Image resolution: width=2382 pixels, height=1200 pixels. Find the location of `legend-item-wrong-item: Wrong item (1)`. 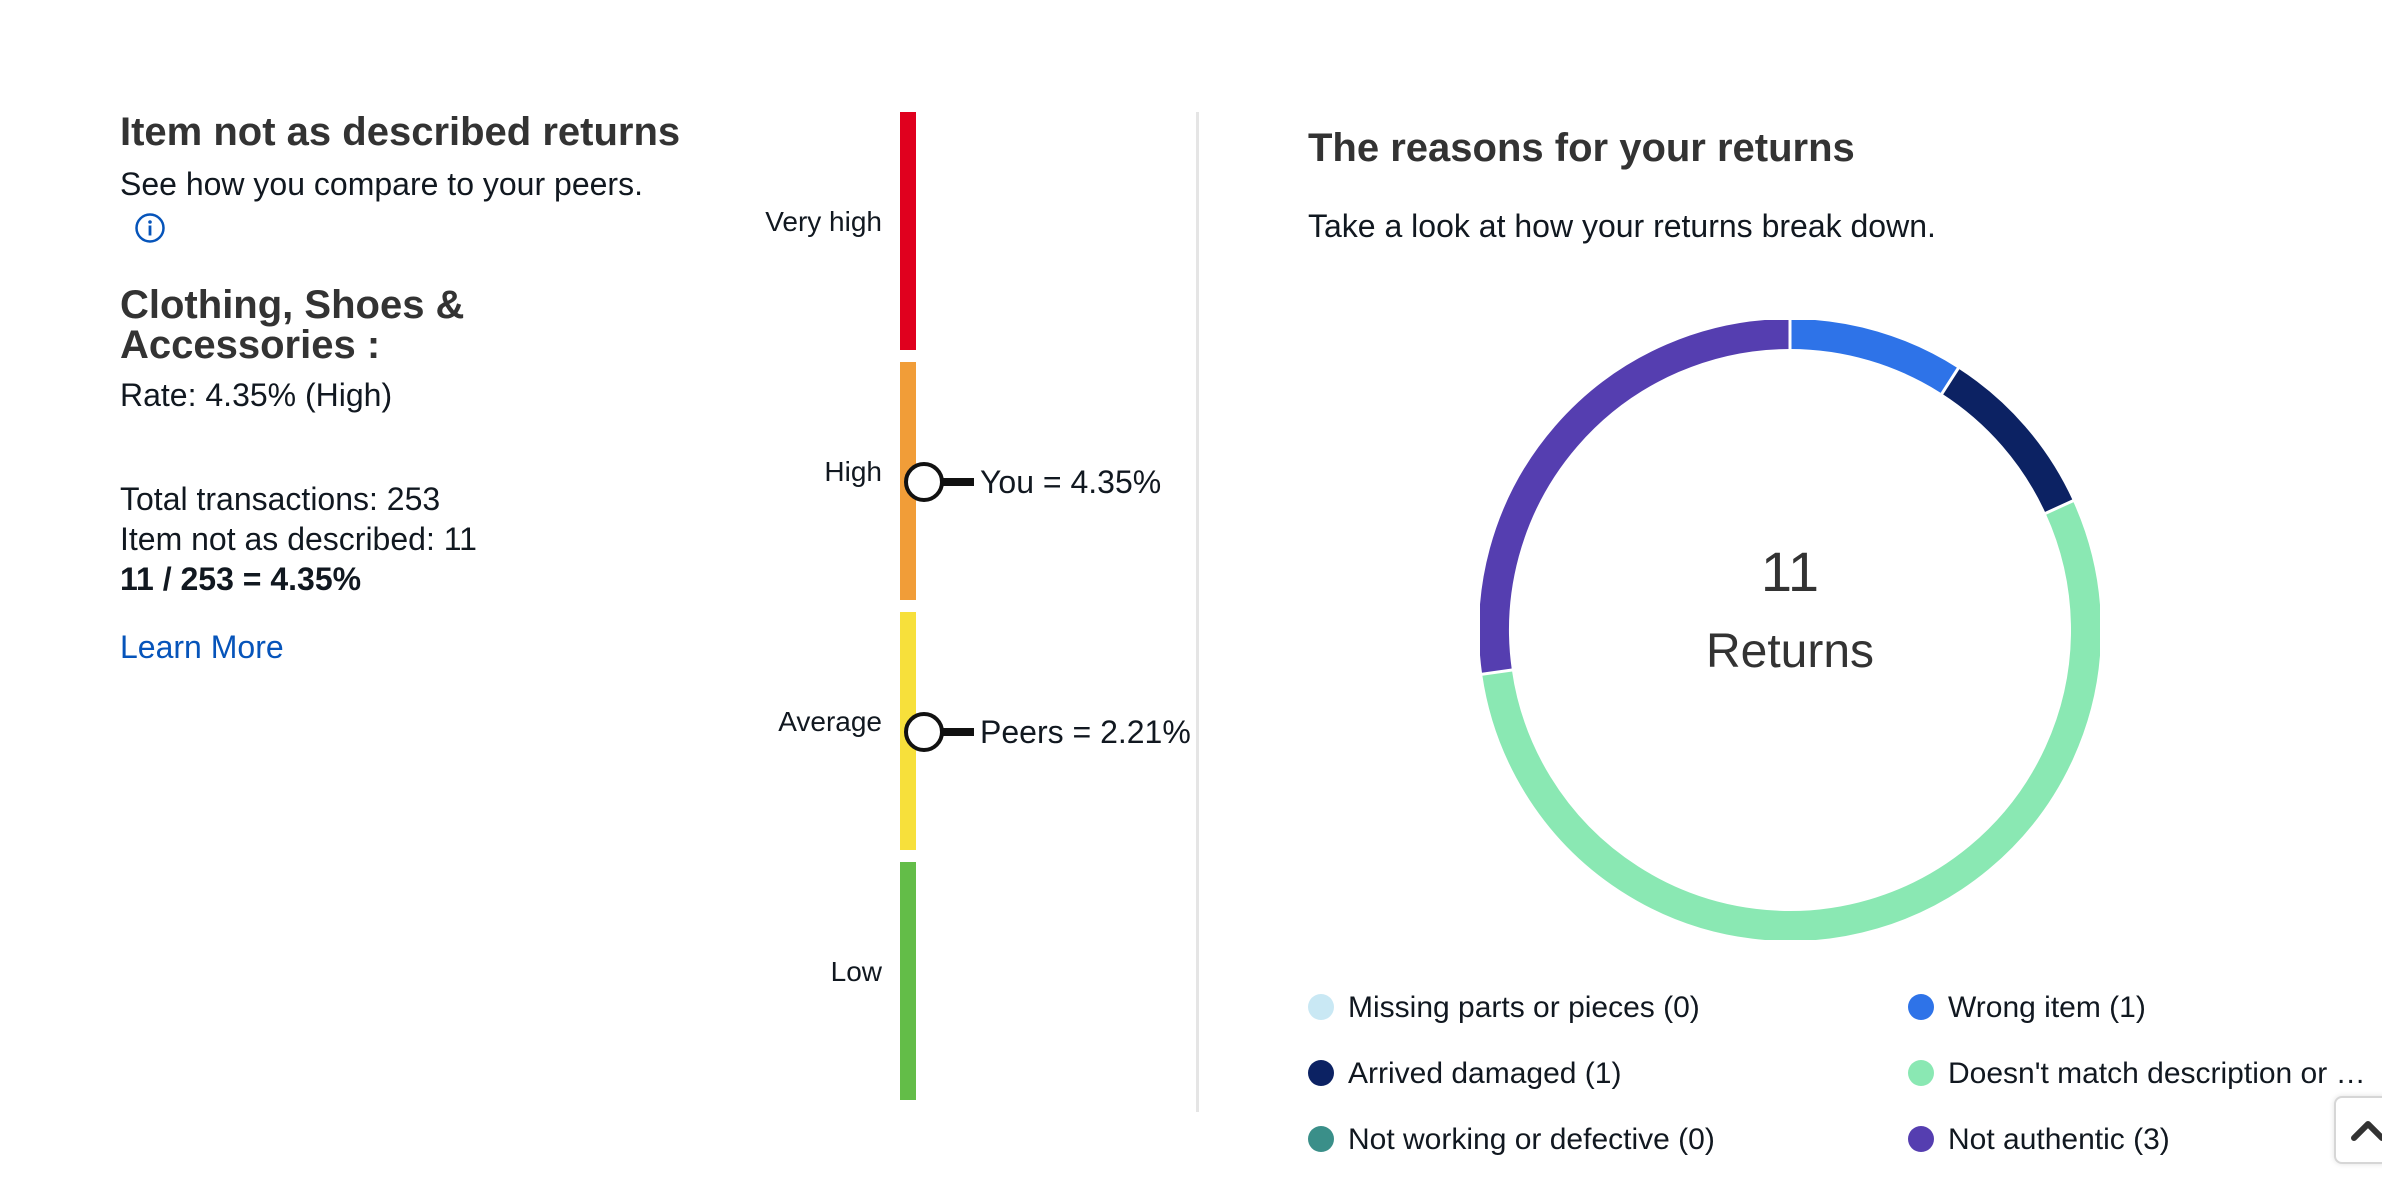

legend-item-wrong-item: Wrong item (1) is located at coordinates (2145, 1008).